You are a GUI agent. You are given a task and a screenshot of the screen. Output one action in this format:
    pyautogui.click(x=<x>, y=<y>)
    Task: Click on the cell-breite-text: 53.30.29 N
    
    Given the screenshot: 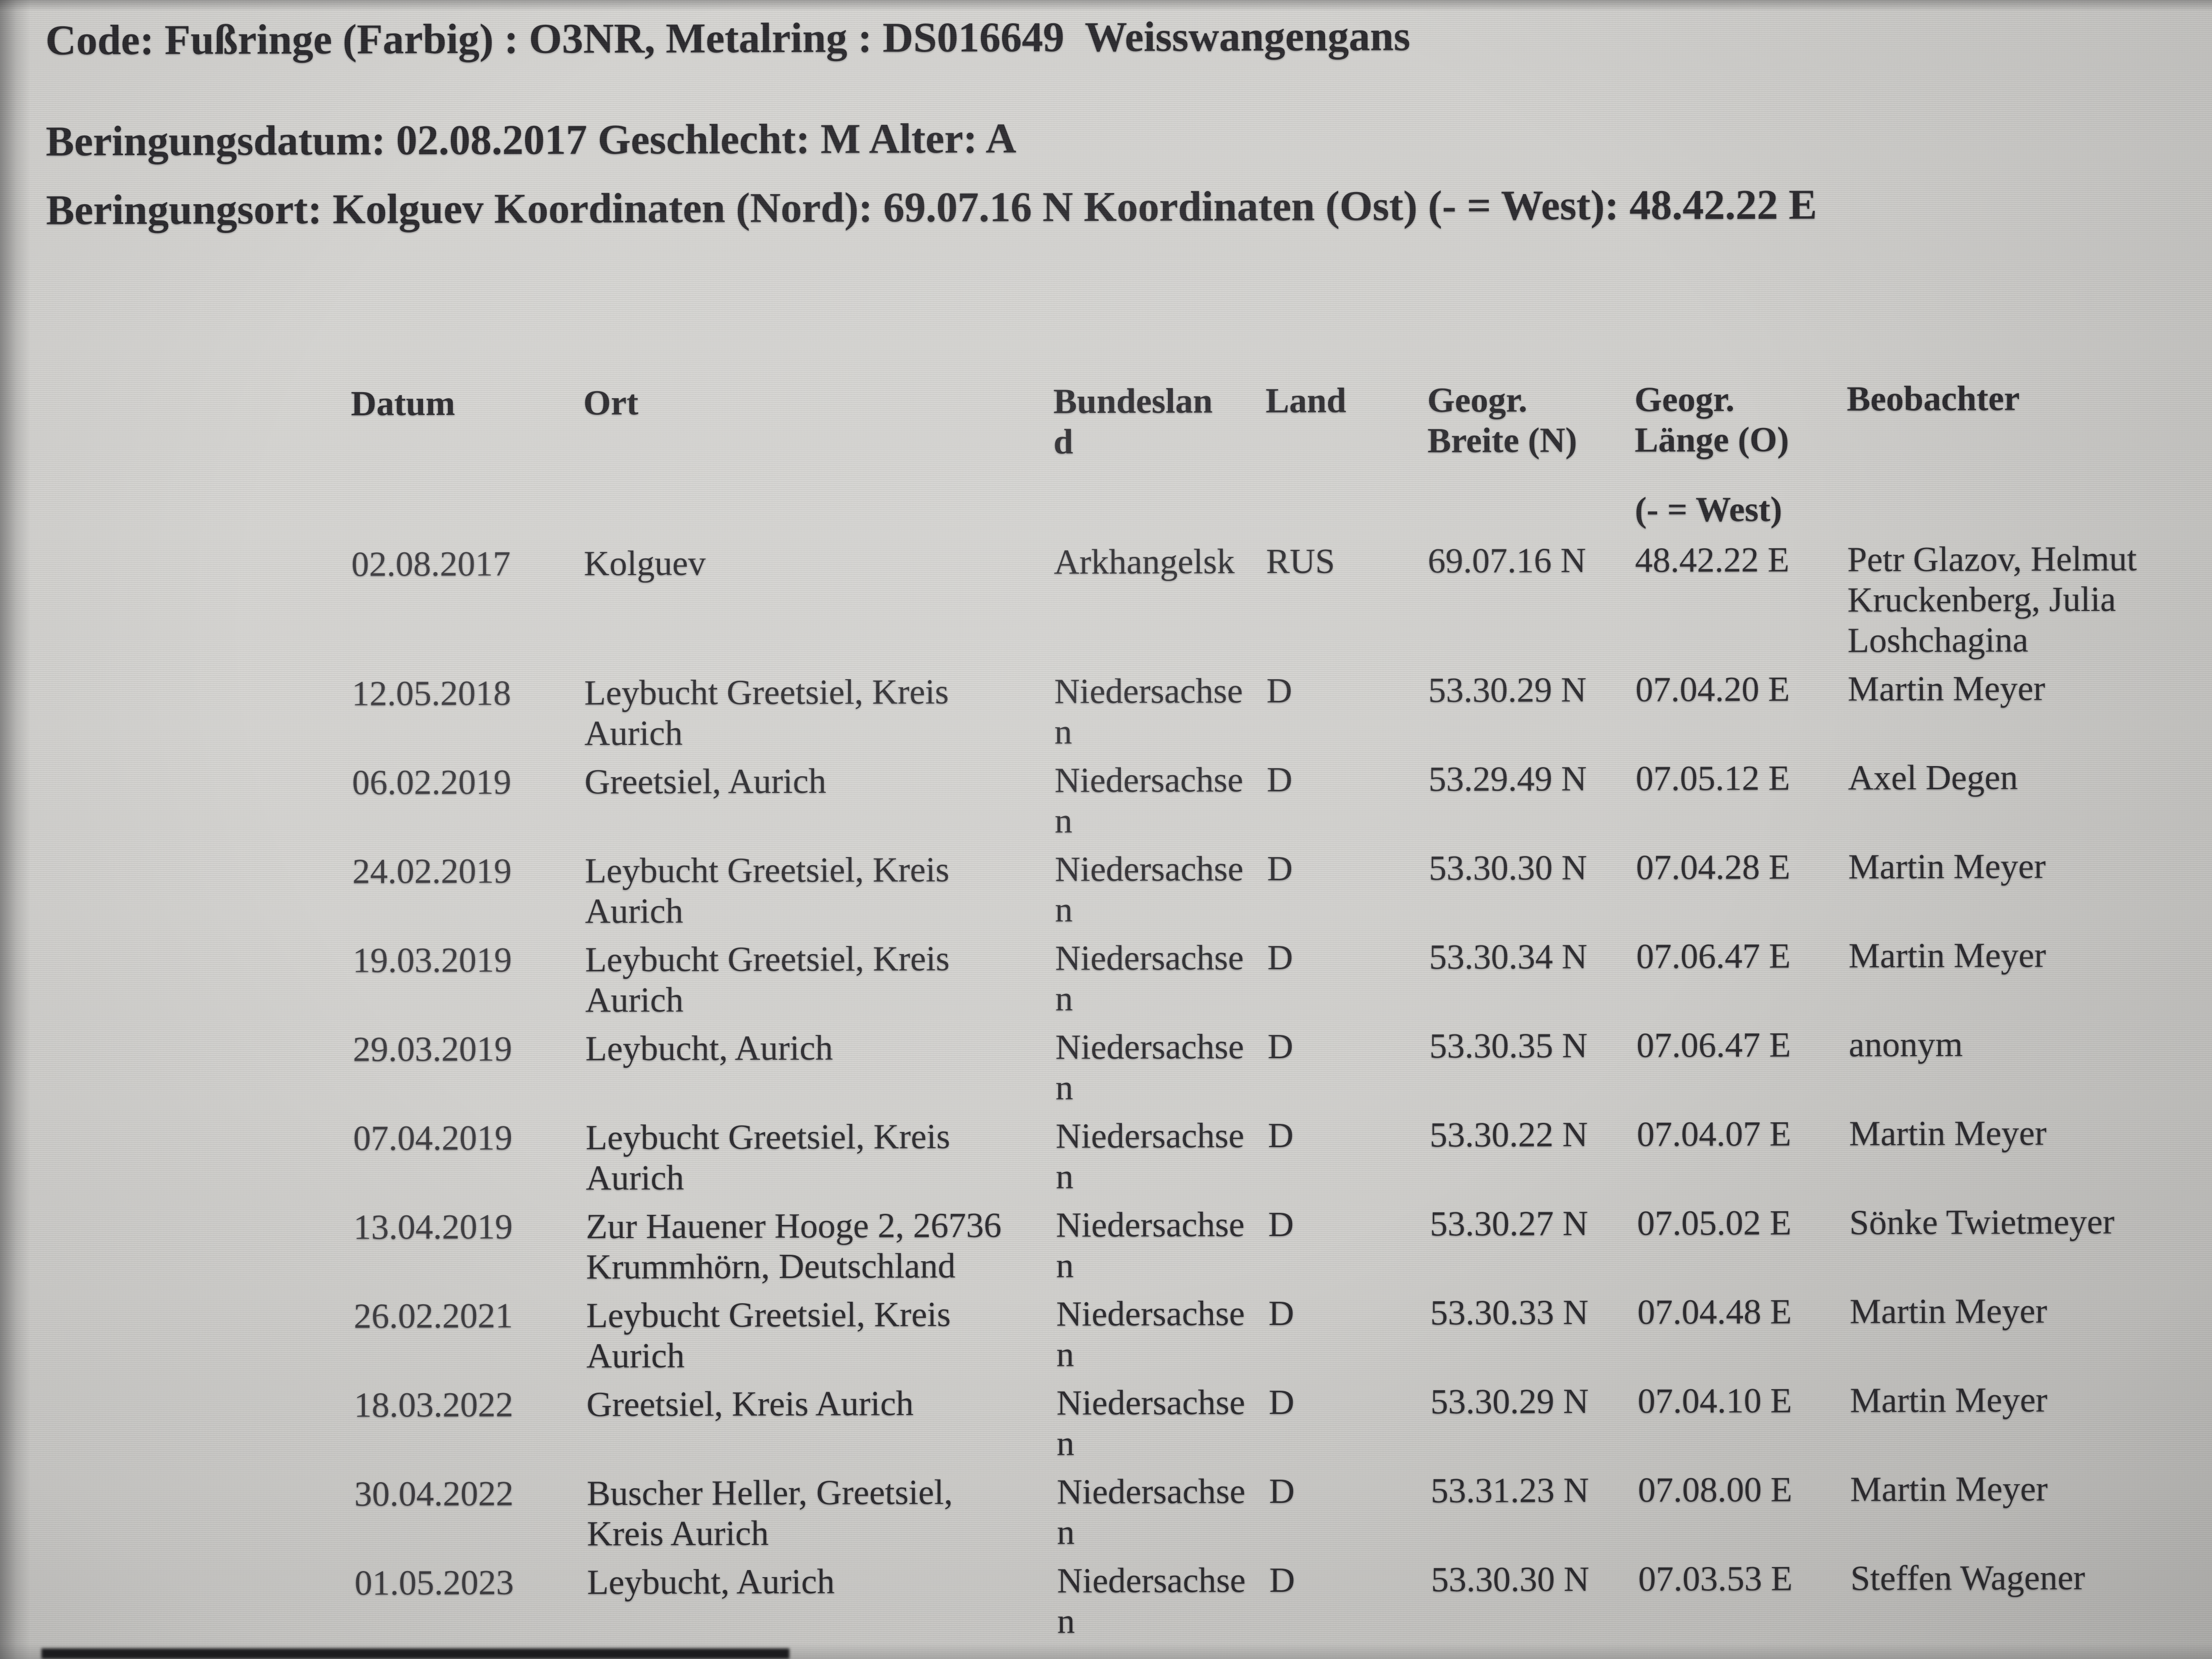 What is the action you would take?
    pyautogui.click(x=1509, y=1401)
    